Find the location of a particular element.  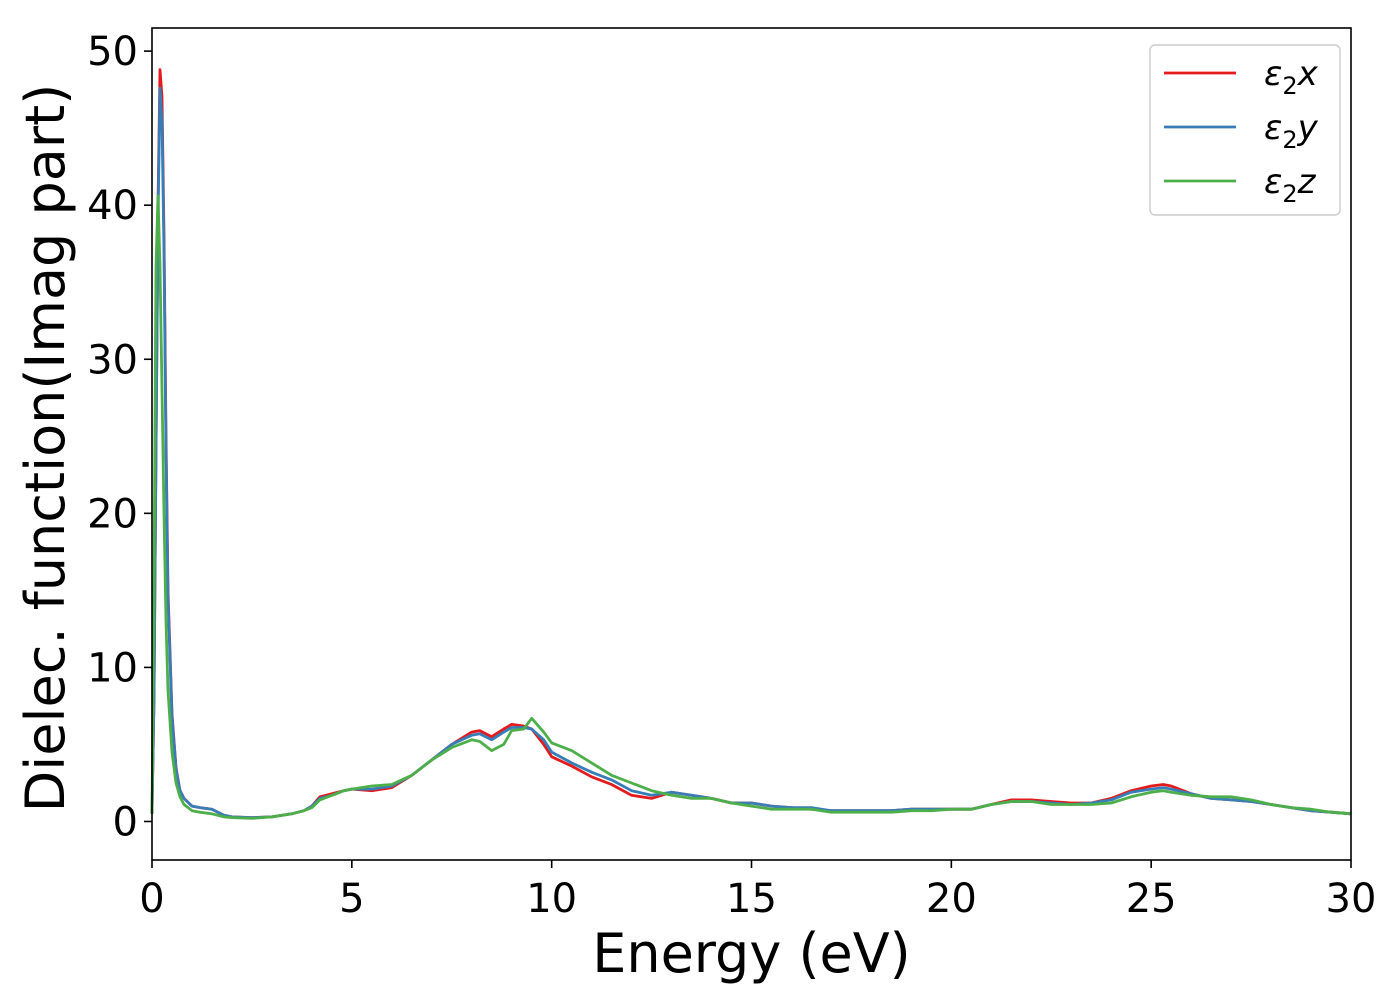

x-tick-label: 20 is located at coordinates (951, 899).